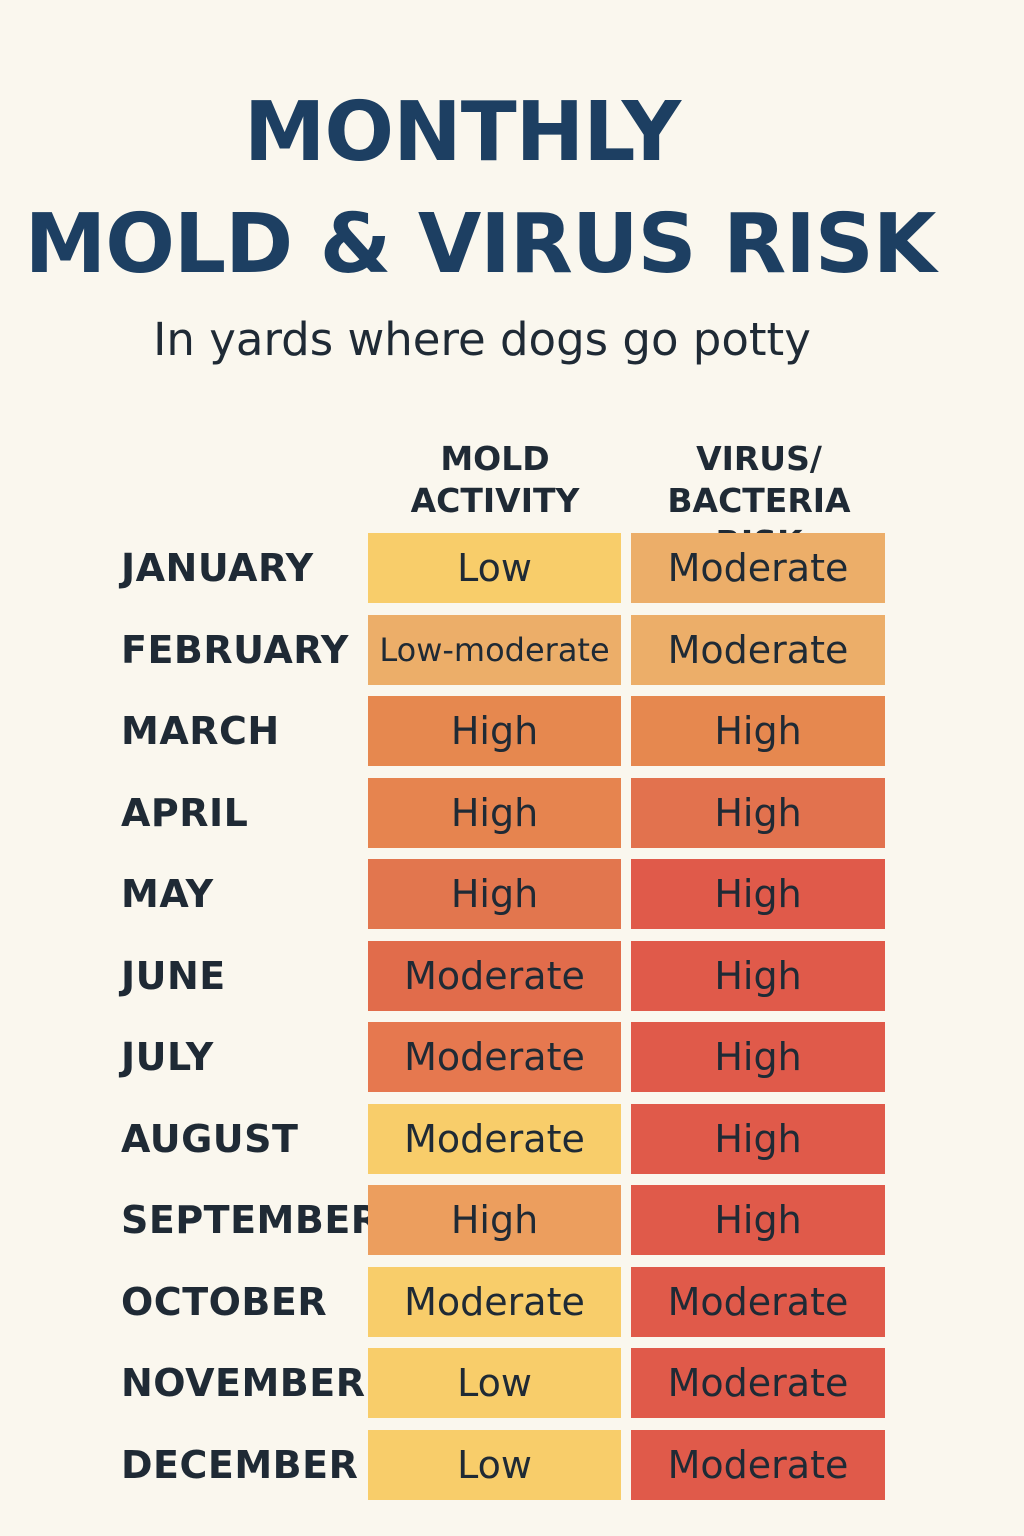 Image resolution: width=1024 pixels, height=1536 pixels. Describe the element at coordinates (185, 813) in the screenshot. I see `row-month-label: APRIL` at that location.